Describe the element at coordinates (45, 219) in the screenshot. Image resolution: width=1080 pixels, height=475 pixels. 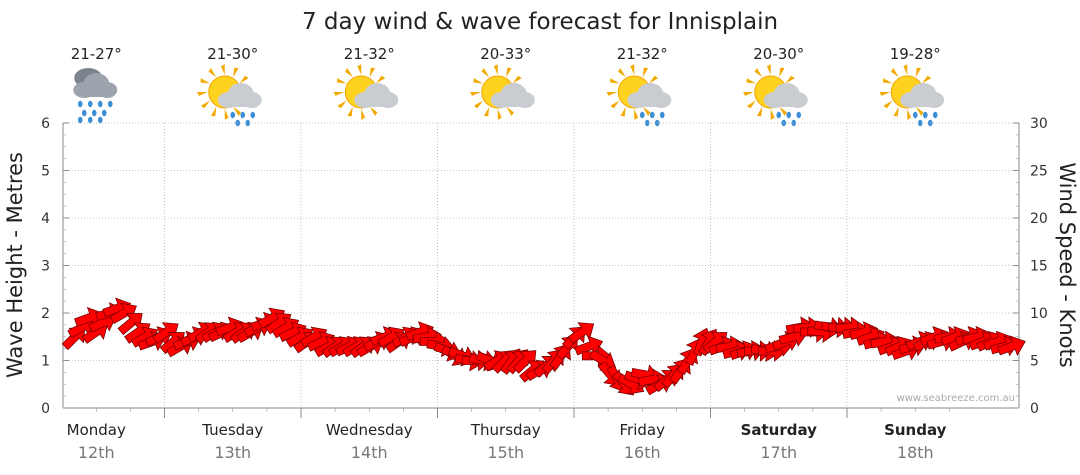
I see `left-tick-label: 4` at that location.